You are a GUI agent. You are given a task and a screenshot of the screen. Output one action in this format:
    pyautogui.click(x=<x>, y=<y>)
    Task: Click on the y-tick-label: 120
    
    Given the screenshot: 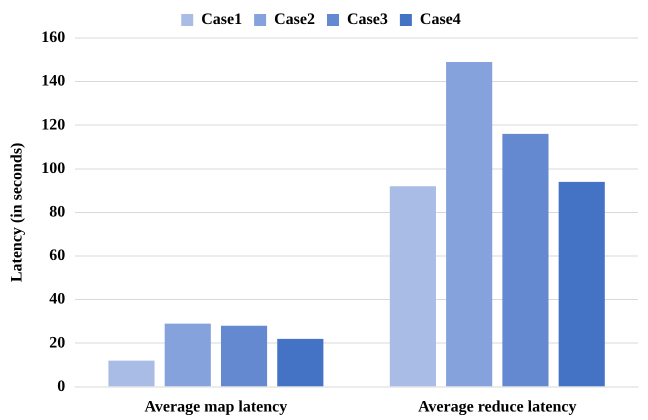 What is the action you would take?
    pyautogui.click(x=53, y=125)
    